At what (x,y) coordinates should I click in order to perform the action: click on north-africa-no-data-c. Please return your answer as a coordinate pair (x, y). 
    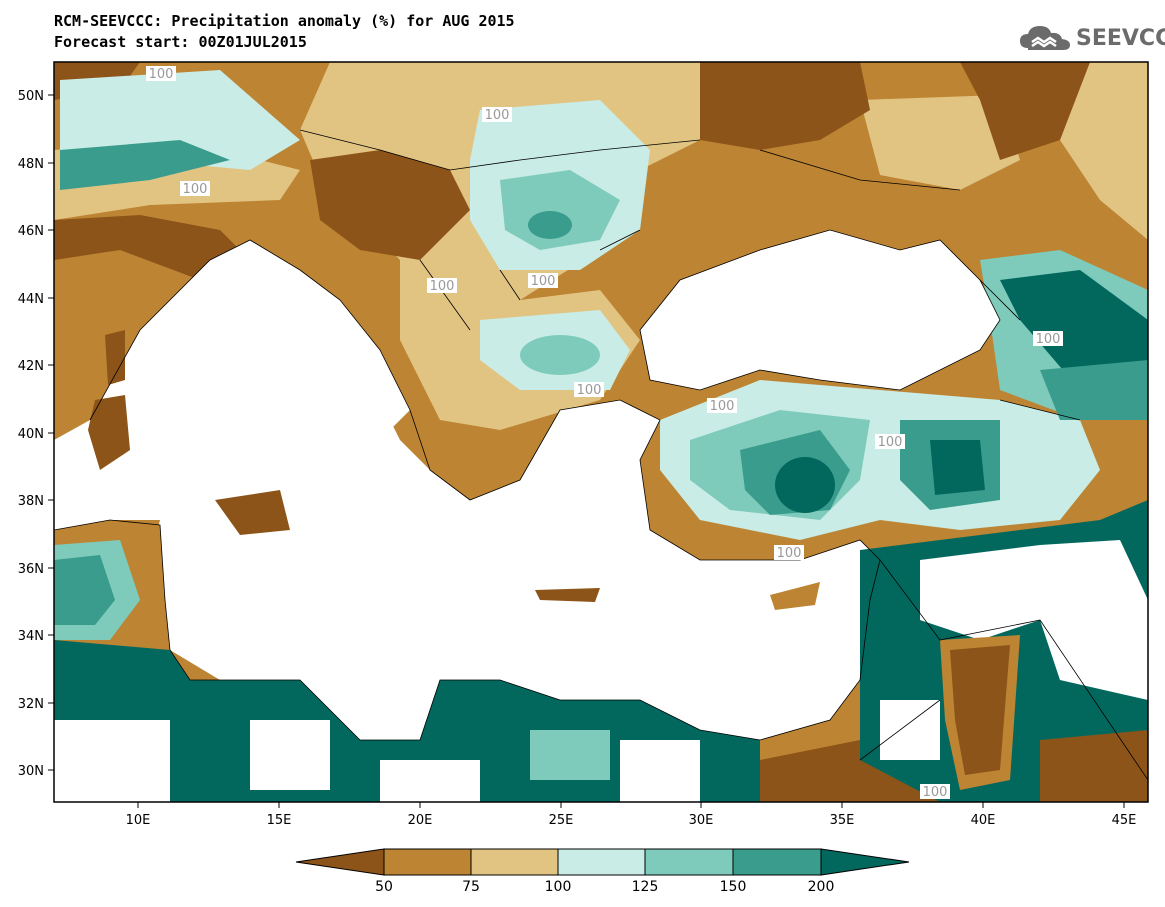
    Looking at the image, I should click on (660, 771).